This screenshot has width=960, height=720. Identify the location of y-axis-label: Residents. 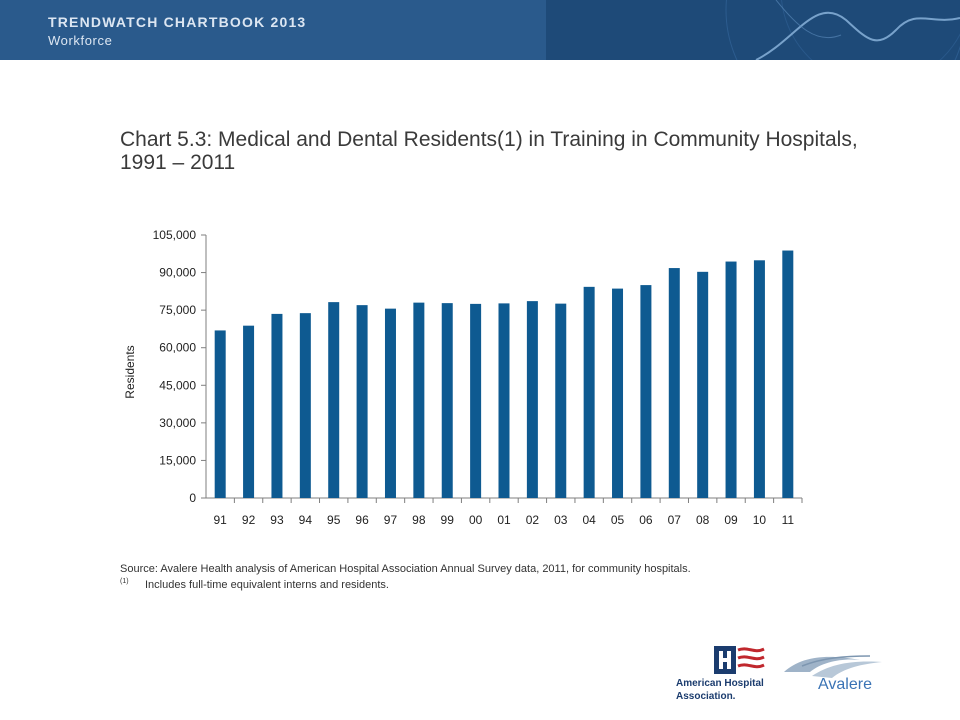
(130, 371).